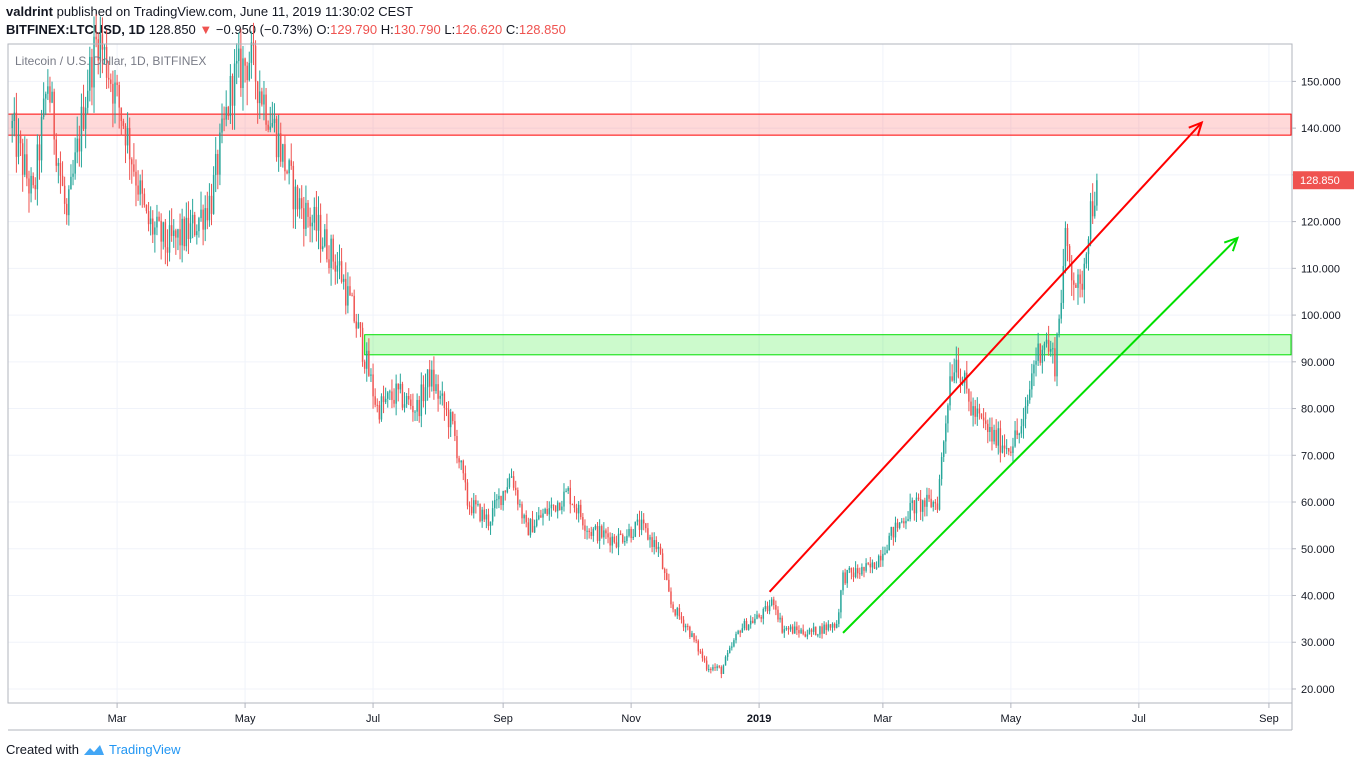 This screenshot has height=768, width=1355. Describe the element at coordinates (693, 714) in the screenshot. I see `time-axis: Mar May Jul Sep Nov 2019 Mar May Jul Sep` at that location.